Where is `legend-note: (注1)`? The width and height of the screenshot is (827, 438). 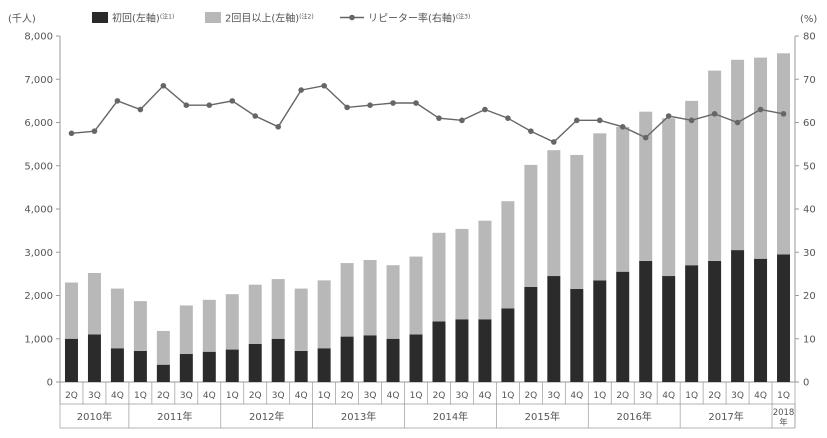
legend-note: (注1) is located at coordinates (167, 17).